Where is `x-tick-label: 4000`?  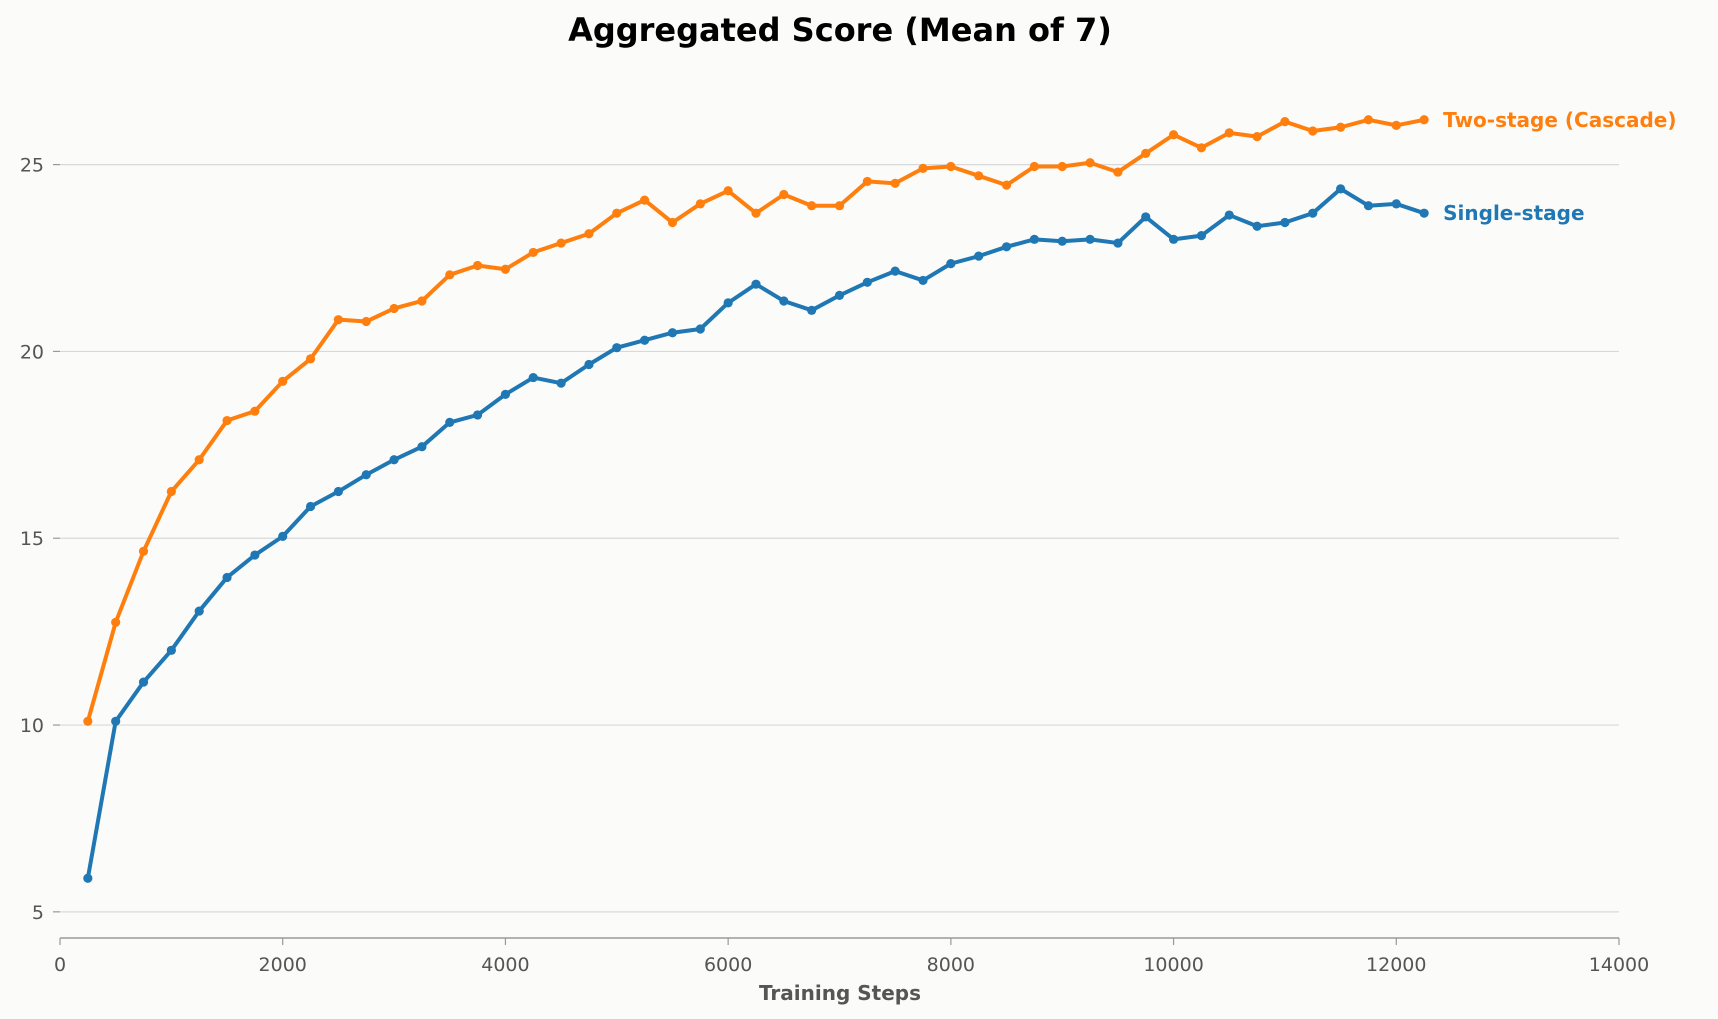
x-tick-label: 4000 is located at coordinates (505, 965).